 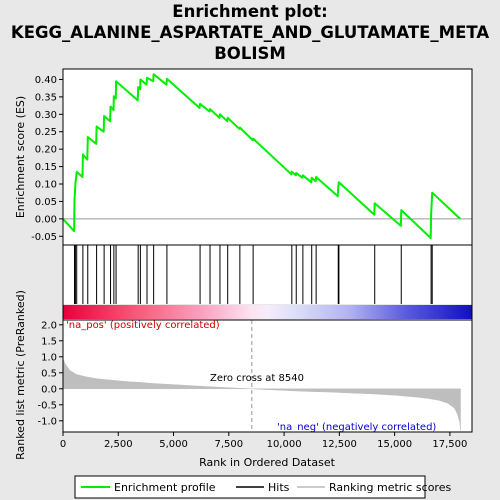 What do you see at coordinates (49, 357) in the screenshot?
I see `metric-y-tick-label-4: 1.0` at bounding box center [49, 357].